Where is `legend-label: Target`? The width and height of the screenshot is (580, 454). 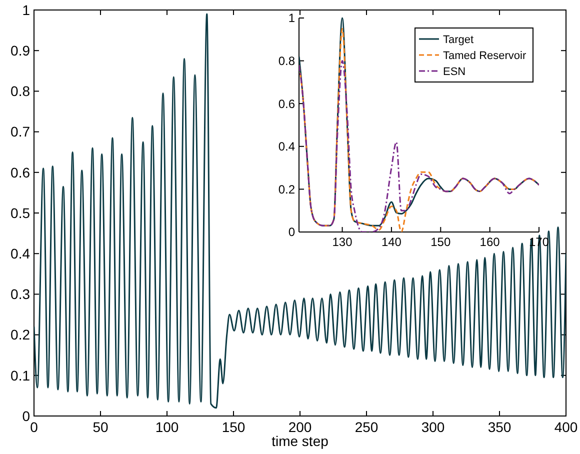
legend-label: Target is located at coordinates (458, 40).